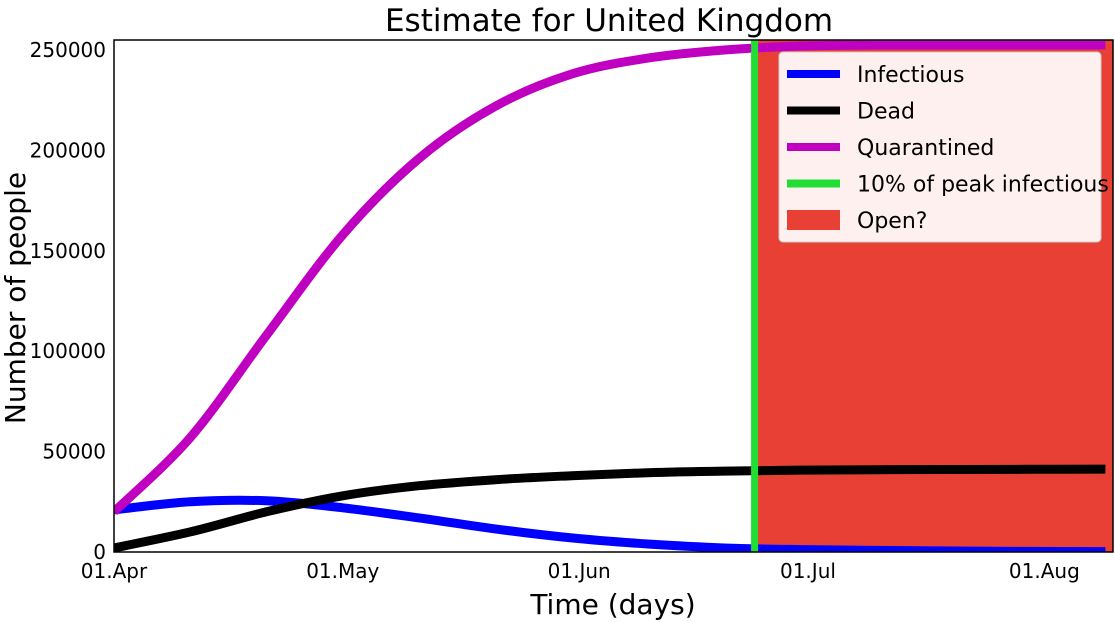 This screenshot has height=622, width=1115. What do you see at coordinates (114, 571) in the screenshot?
I see `x-tick-label: 01.Apr` at bounding box center [114, 571].